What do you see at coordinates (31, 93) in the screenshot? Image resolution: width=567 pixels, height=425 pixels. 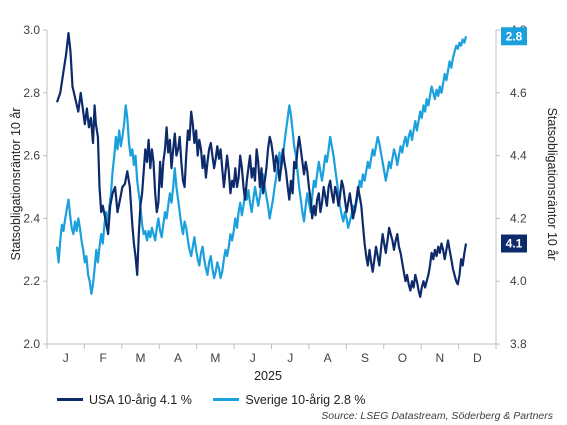 I see `left-tick-label: 2.8` at bounding box center [31, 93].